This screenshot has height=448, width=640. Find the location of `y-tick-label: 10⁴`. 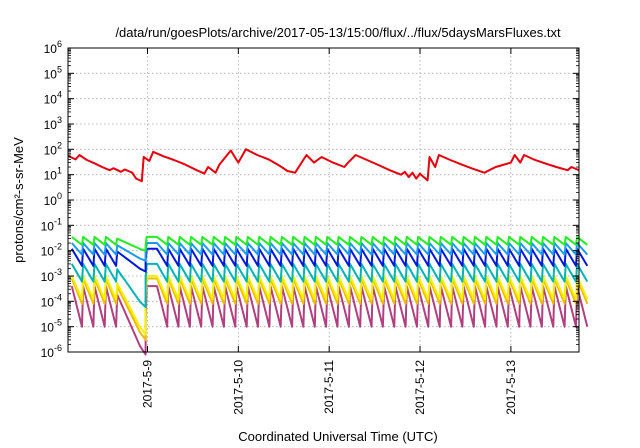

y-tick-label: 10⁴ is located at coordinates (53, 98).